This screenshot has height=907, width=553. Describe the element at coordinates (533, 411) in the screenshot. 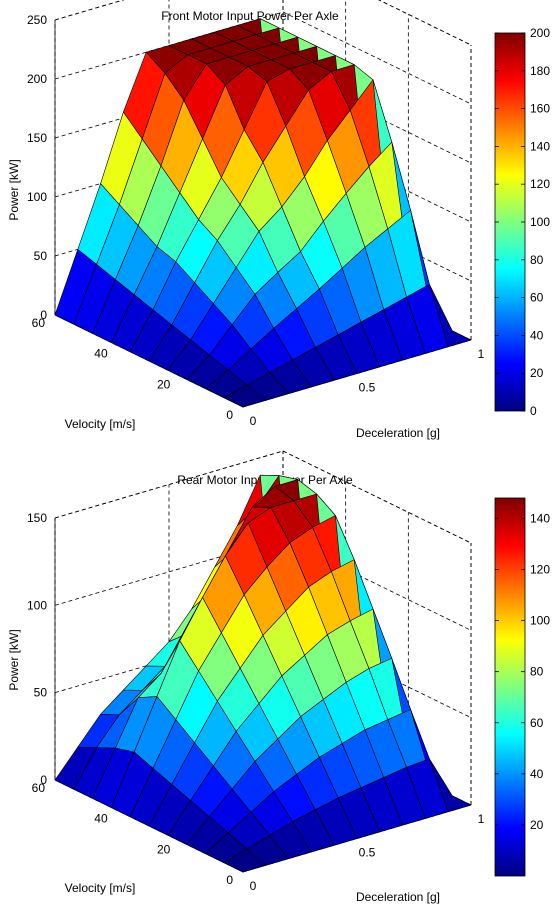

I see `colorbar-tick-label: 0` at that location.